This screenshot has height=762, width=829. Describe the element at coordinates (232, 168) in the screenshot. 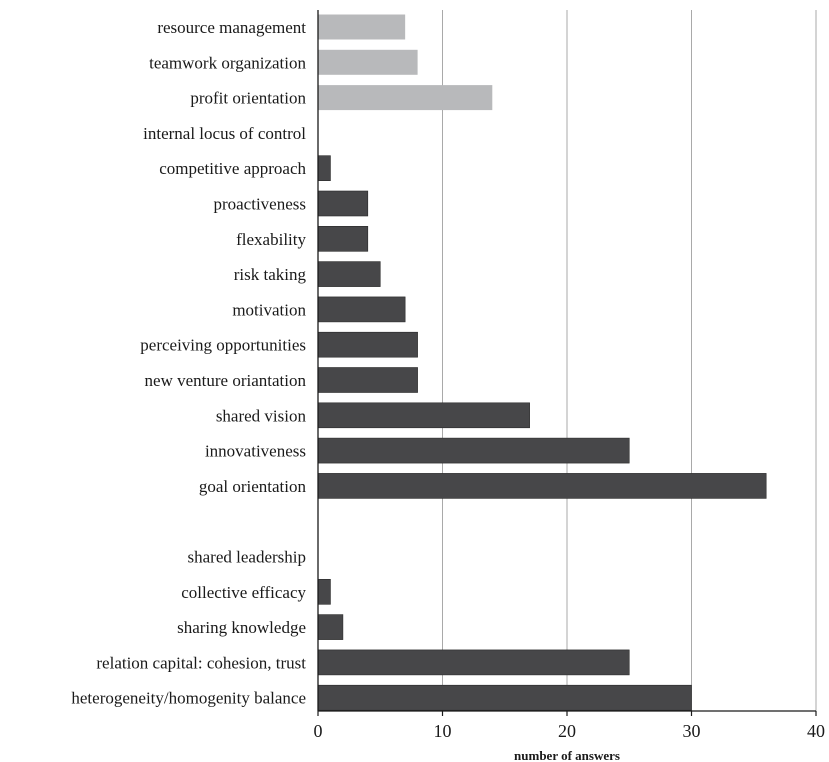

I see `category-label: competitive approach` at that location.